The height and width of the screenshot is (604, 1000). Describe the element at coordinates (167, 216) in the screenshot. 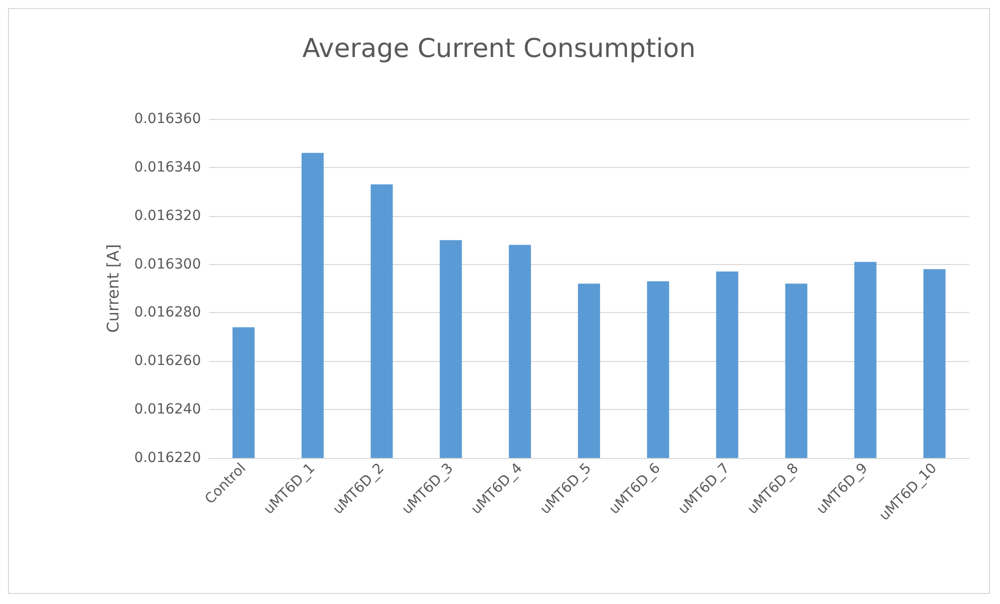

I see `y-tick-label: 0.016320` at that location.